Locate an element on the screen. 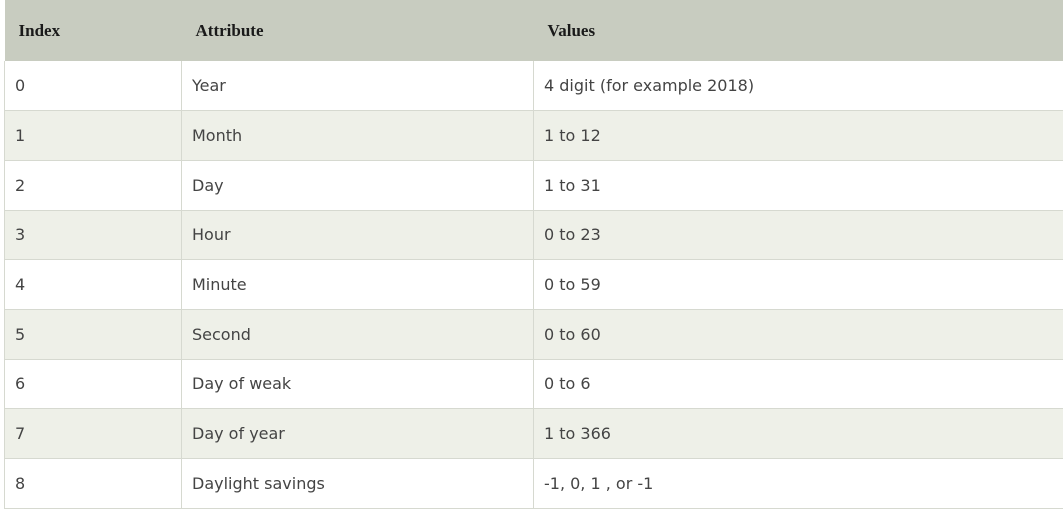  header-values: Values is located at coordinates (571, 30).